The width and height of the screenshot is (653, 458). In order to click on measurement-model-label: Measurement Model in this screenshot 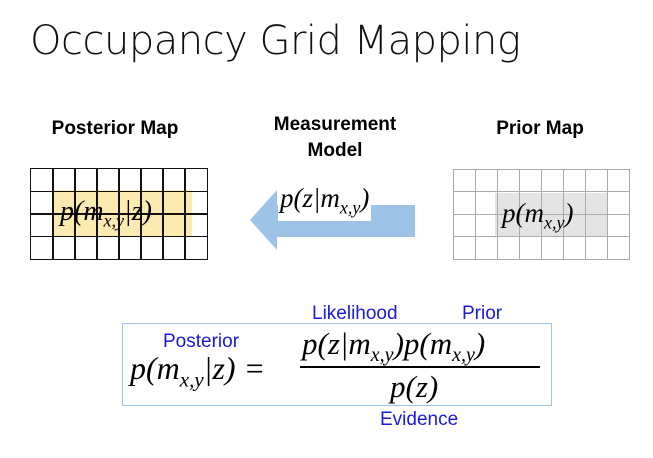, I will do `click(335, 138)`.